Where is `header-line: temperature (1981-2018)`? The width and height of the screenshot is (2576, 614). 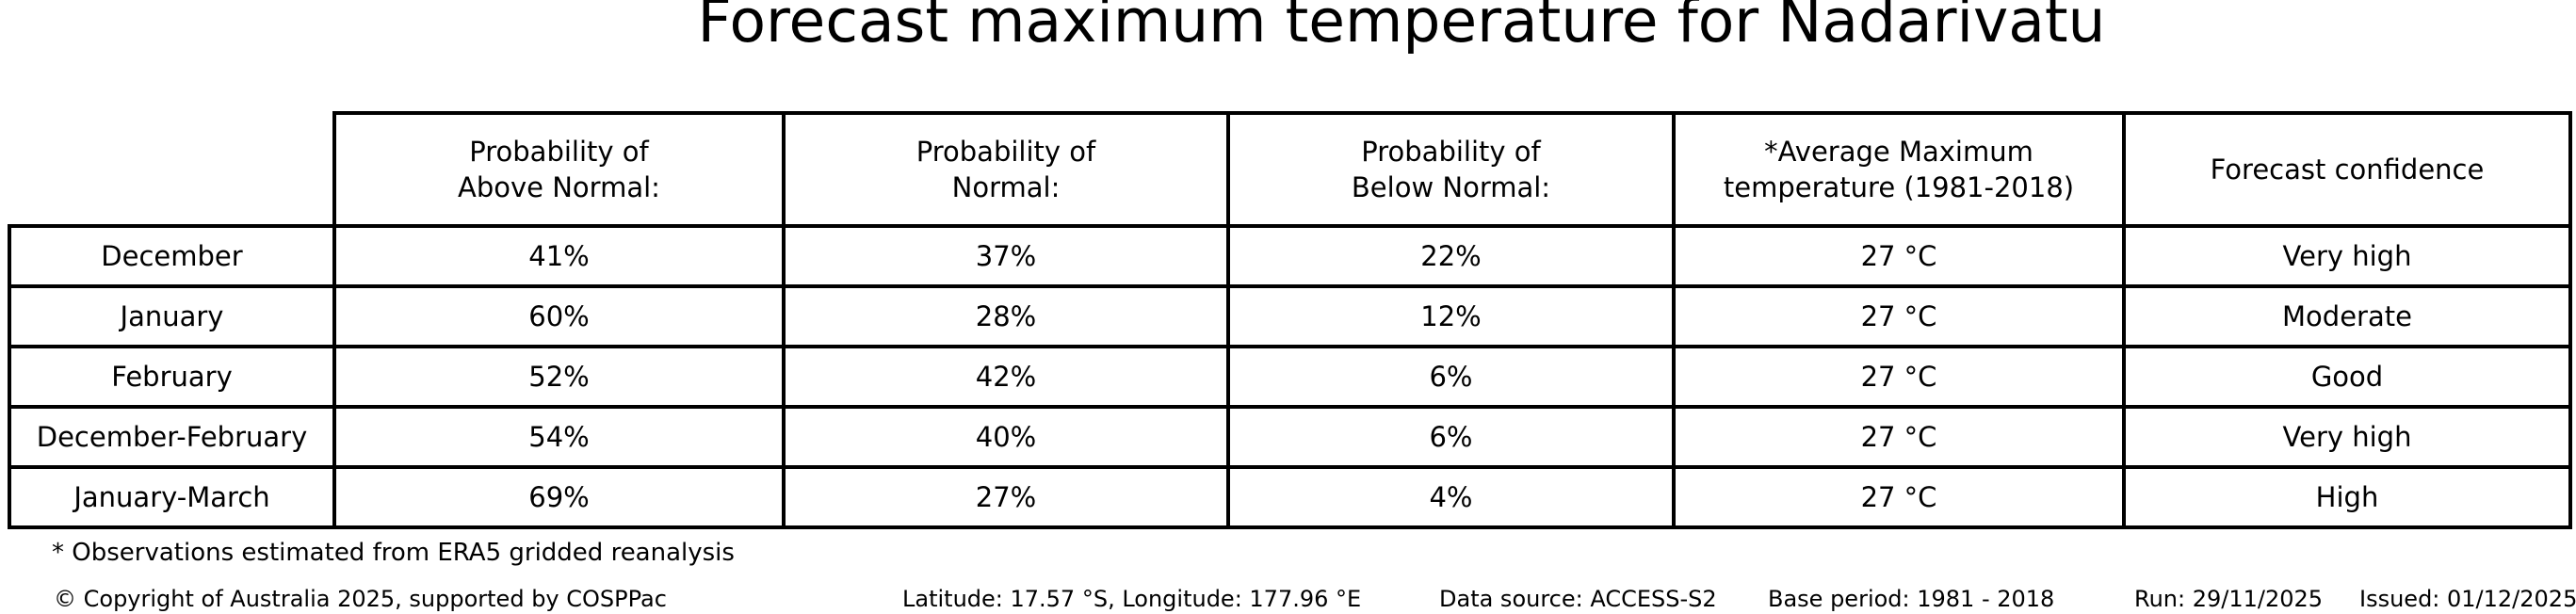 header-line: temperature (1981-2018) is located at coordinates (1899, 187).